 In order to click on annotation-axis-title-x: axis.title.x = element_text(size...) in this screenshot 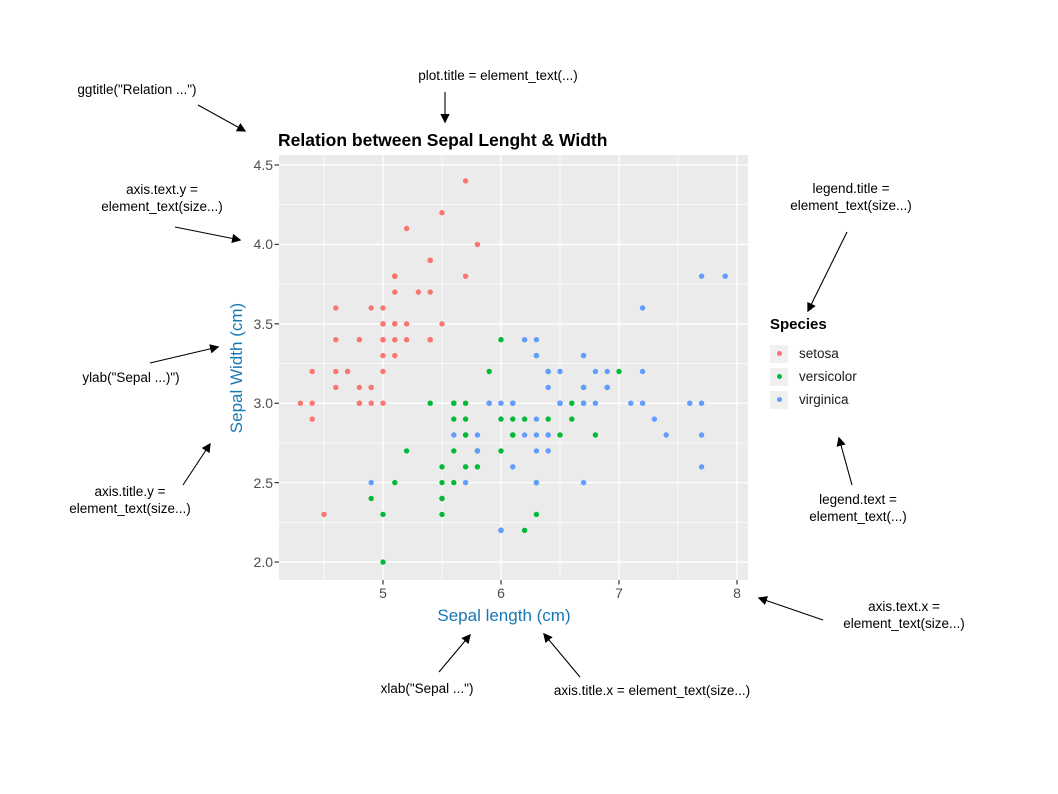, I will do `click(652, 690)`.